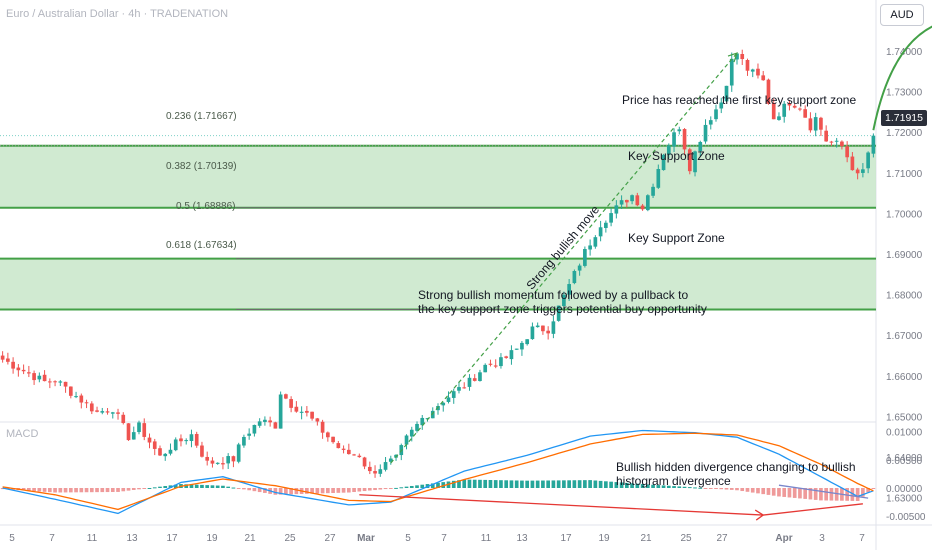 Image resolution: width=932 pixels, height=550 pixels. What do you see at coordinates (408, 538) in the screenshot?
I see `time-tick-label: 5` at bounding box center [408, 538].